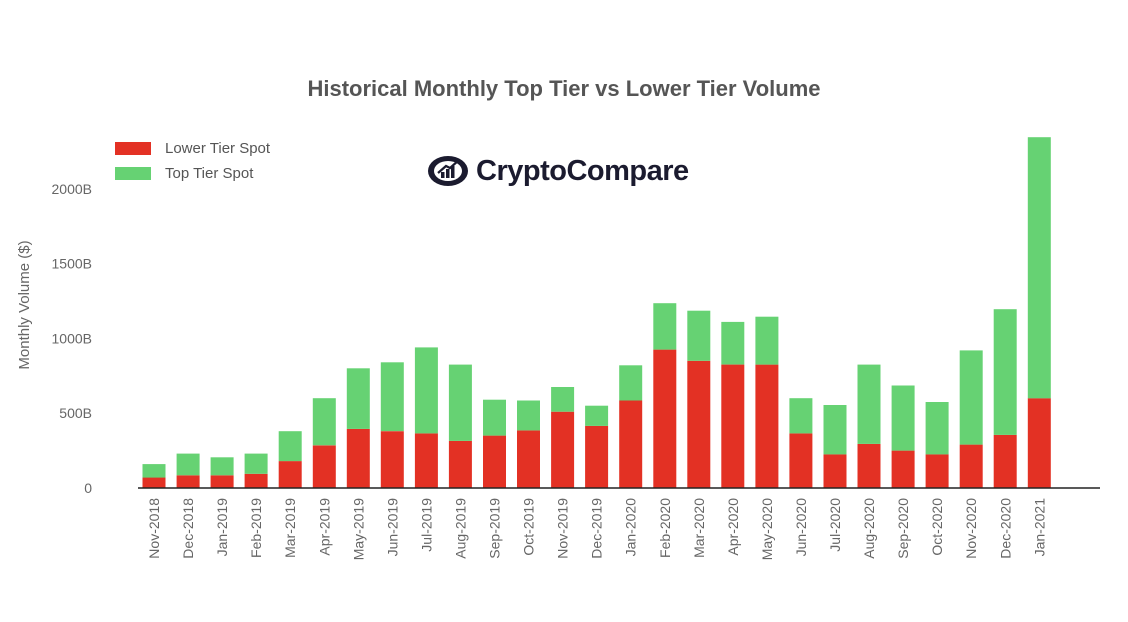 This screenshot has width=1128, height=622. Describe the element at coordinates (1005, 528) in the screenshot. I see `x-tick-label: Dec-2020` at that location.